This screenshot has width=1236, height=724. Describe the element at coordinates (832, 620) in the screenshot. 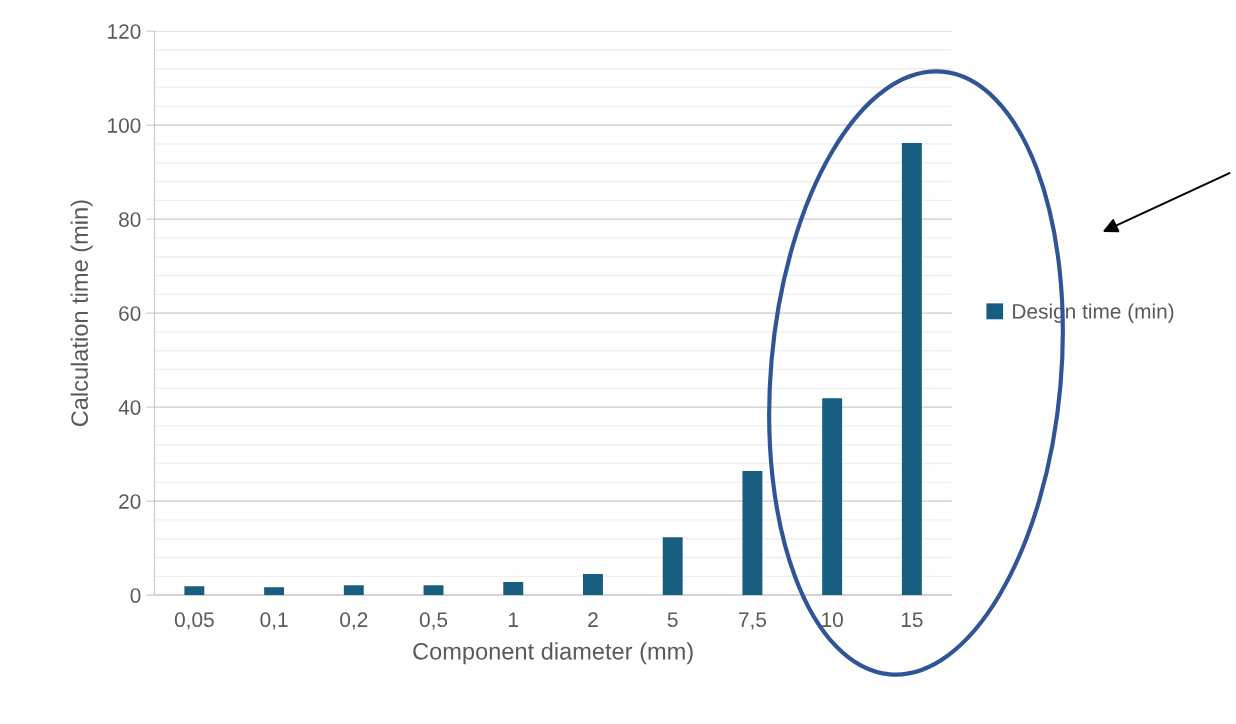

I see `x-tick-label: 10` at that location.